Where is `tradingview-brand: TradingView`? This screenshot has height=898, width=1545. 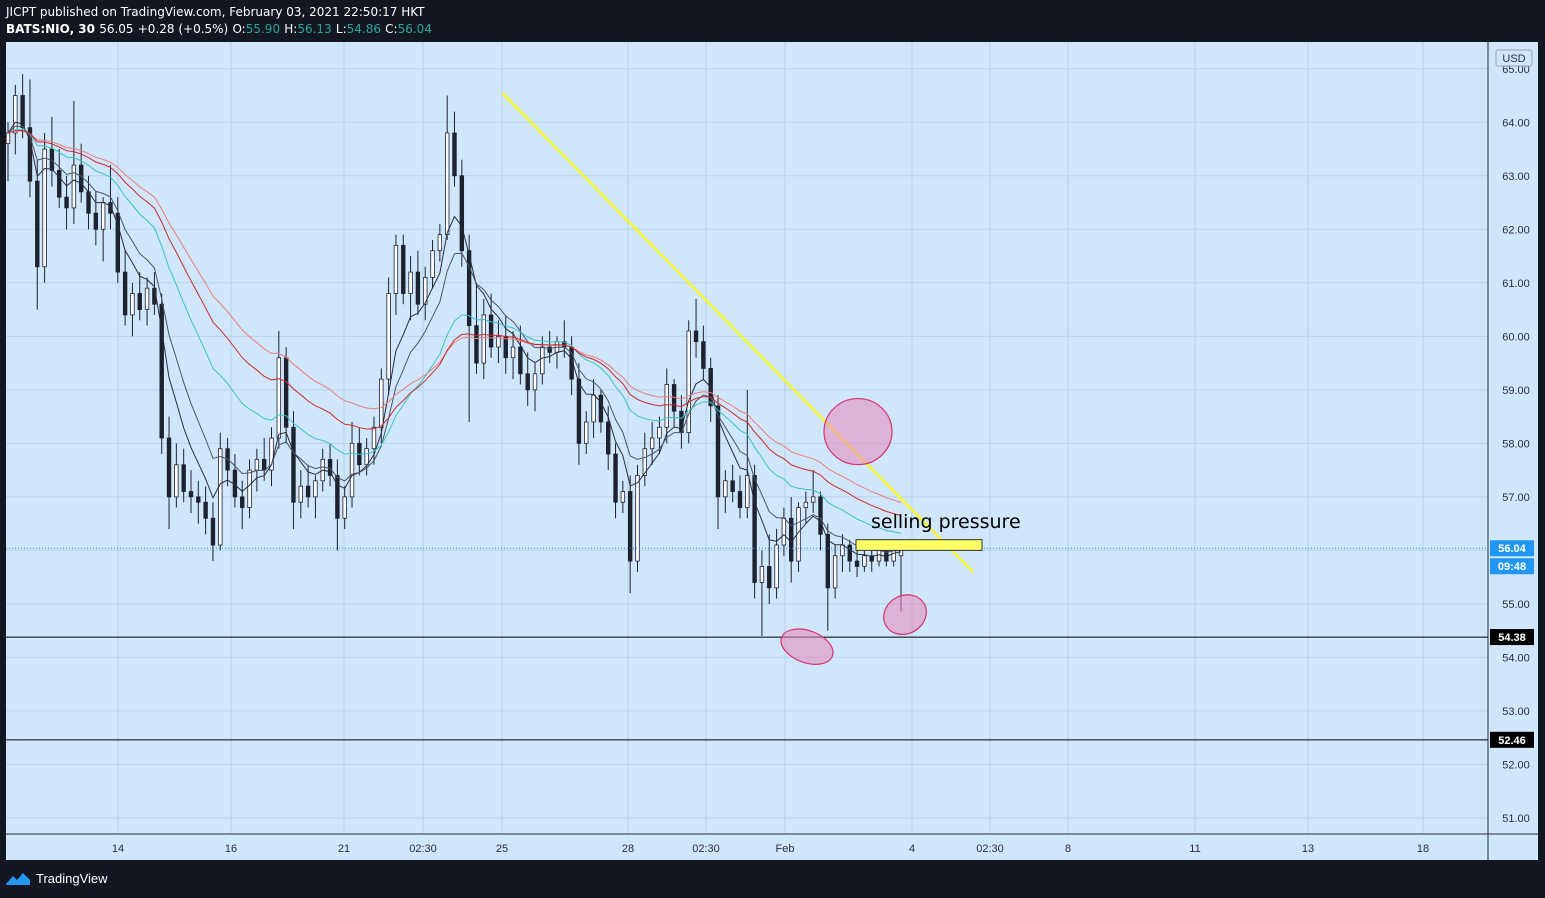 tradingview-brand: TradingView is located at coordinates (72, 878).